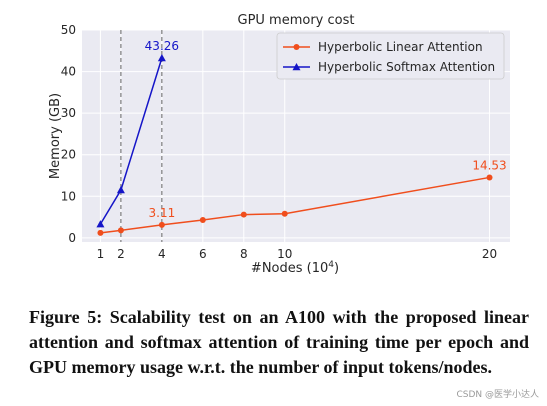 This screenshot has width=547, height=406. What do you see at coordinates (162, 46) in the screenshot?
I see `data-label: 43.26` at bounding box center [162, 46].